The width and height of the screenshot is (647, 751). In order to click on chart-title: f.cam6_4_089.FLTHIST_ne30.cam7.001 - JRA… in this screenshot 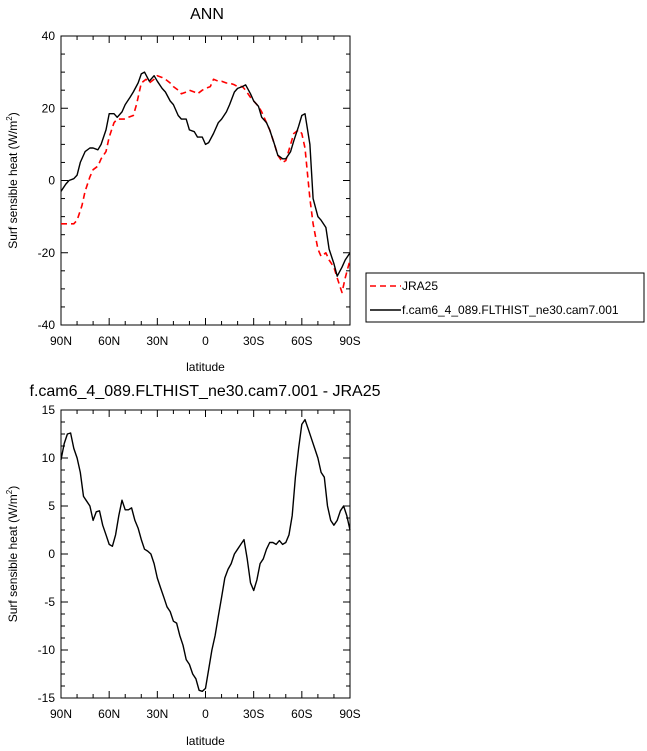, I will do `click(205, 391)`.